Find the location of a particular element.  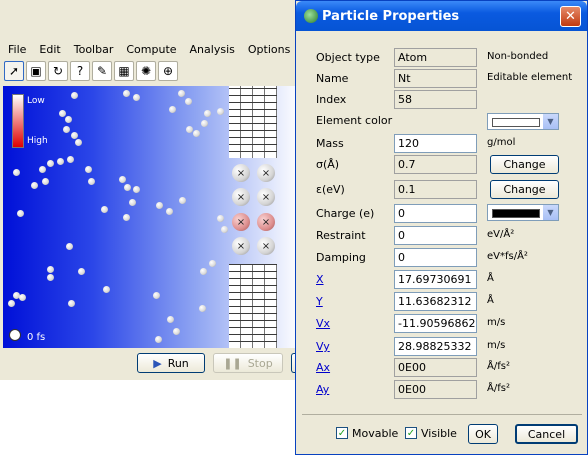

menu-options: Options is located at coordinates (267, 49).